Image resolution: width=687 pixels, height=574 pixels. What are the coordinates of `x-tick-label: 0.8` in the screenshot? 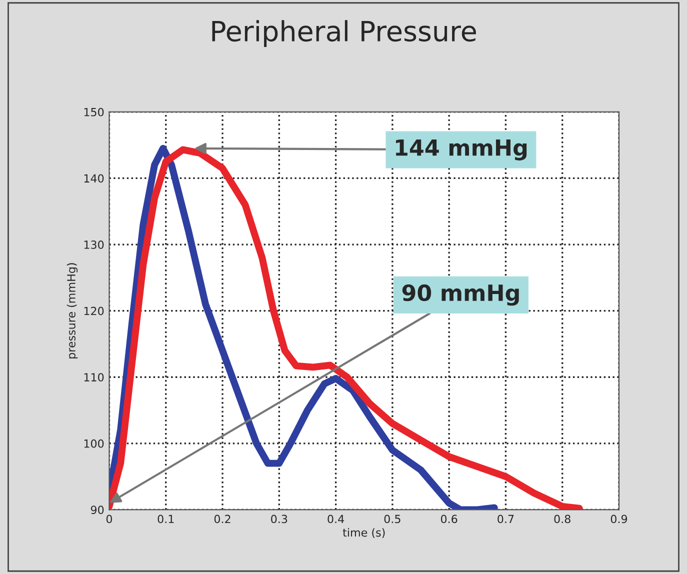 It's located at (562, 519).